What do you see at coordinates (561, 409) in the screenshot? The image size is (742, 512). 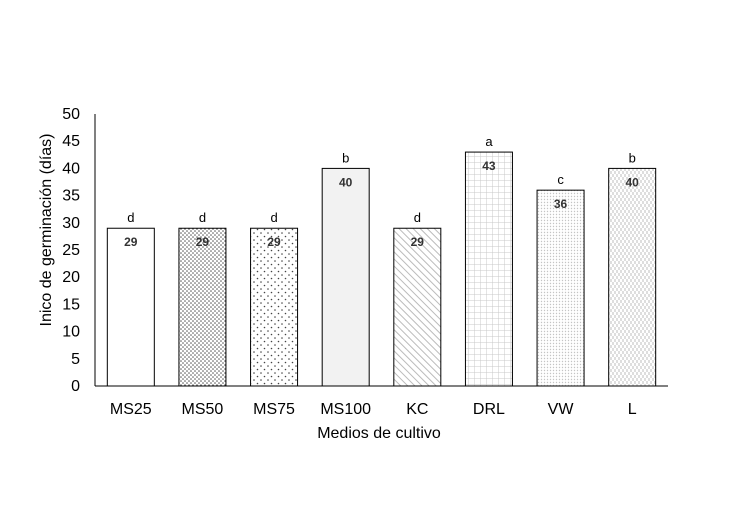 I see `x-tick-label: VW` at bounding box center [561, 409].